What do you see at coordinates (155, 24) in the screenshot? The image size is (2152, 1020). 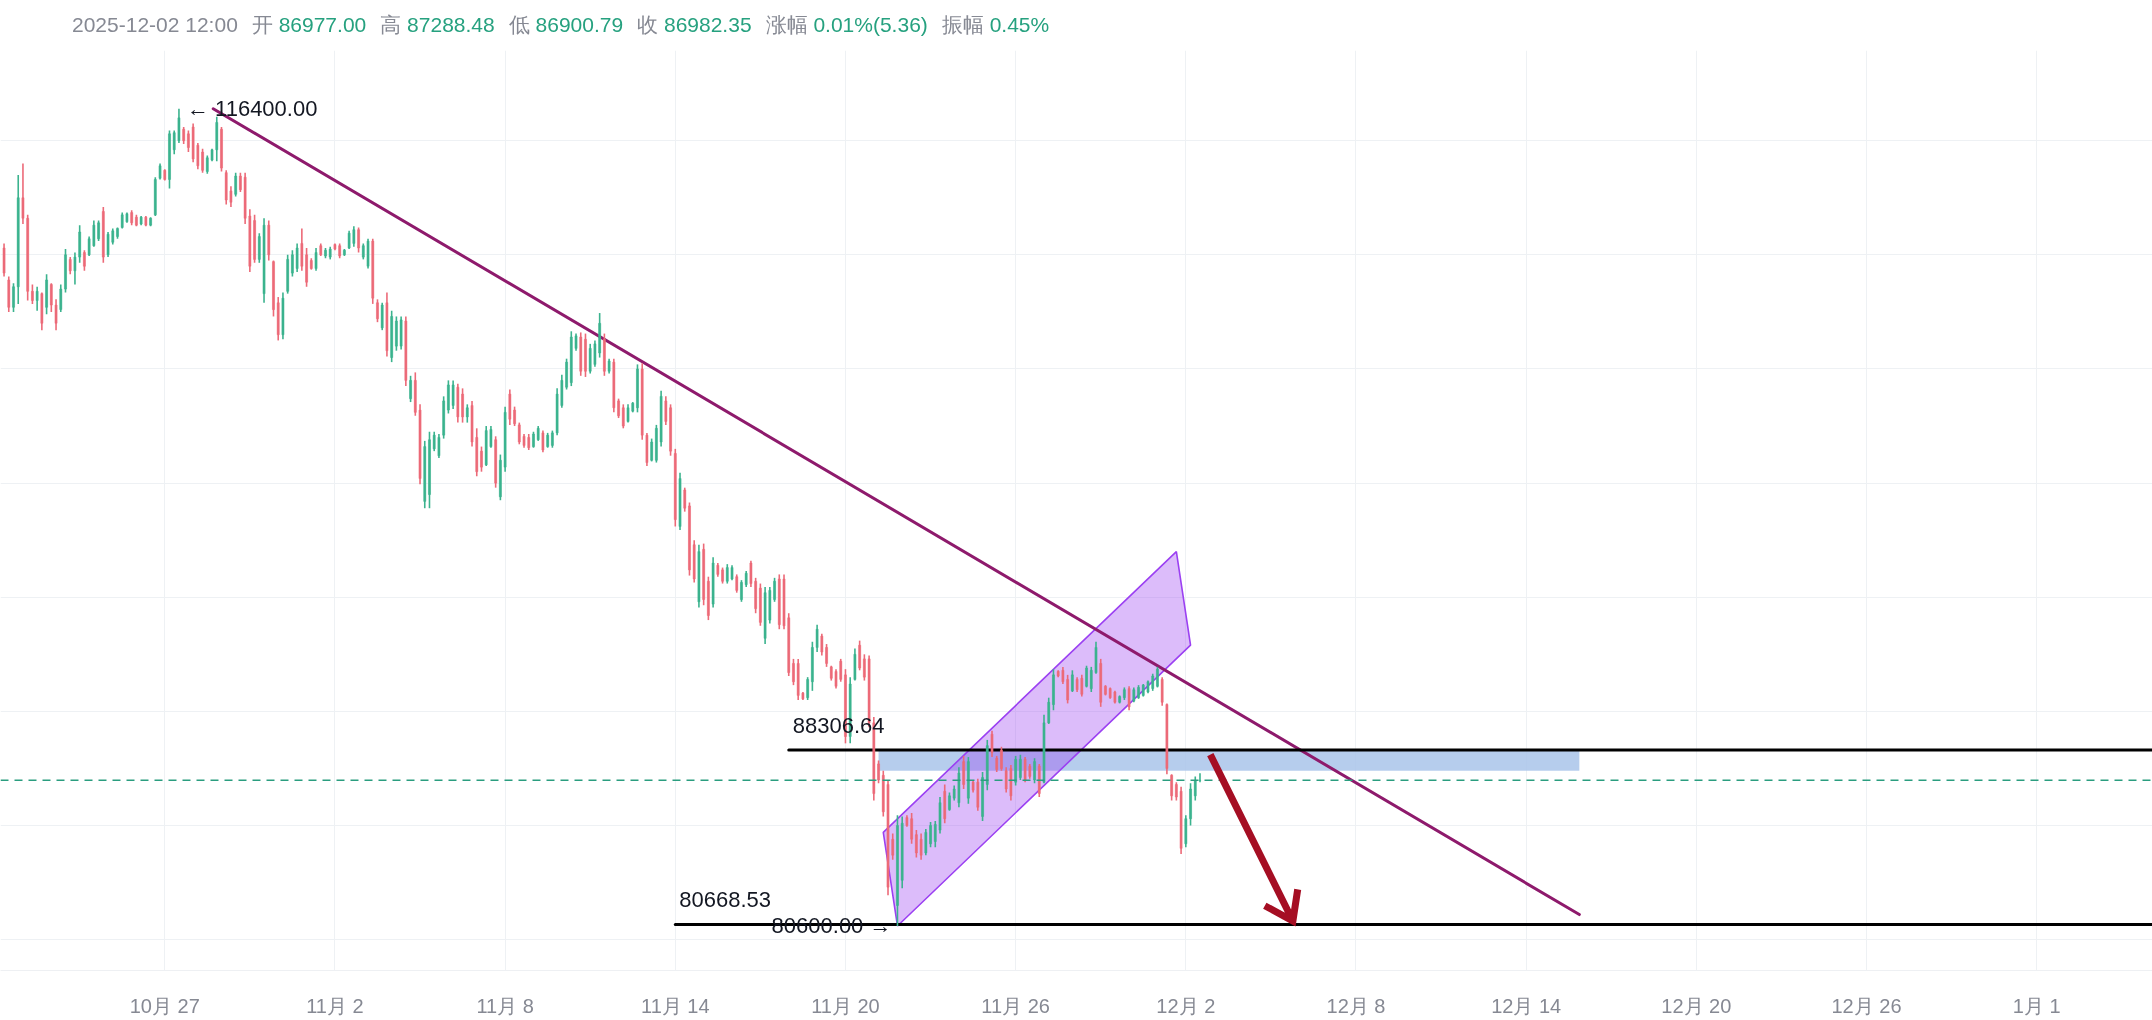 I see `text: 2025-12-02 12:00` at bounding box center [155, 24].